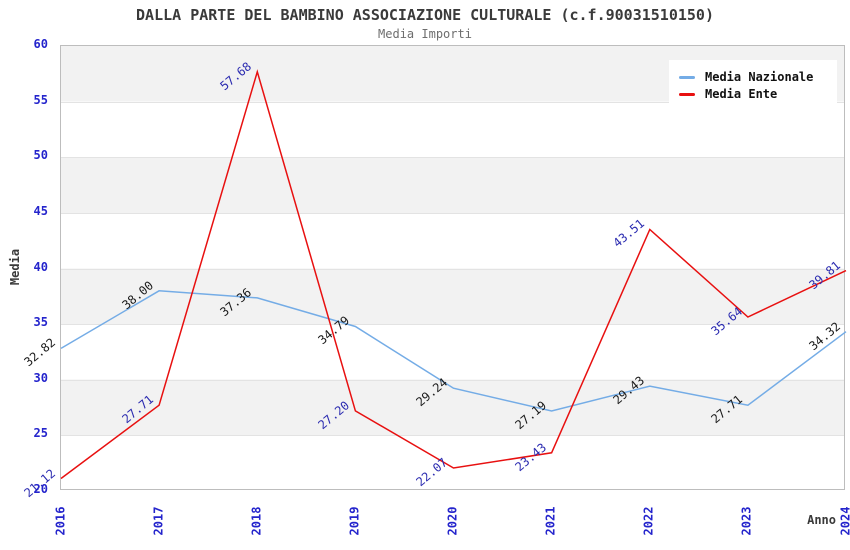  What do you see at coordinates (741, 94) in the screenshot?
I see `legend-label: Media Ente` at bounding box center [741, 94].